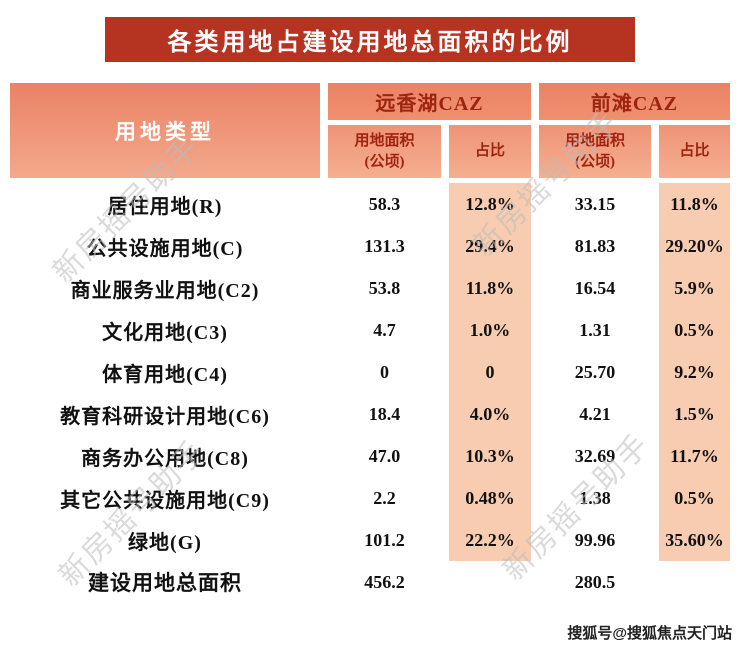 The width and height of the screenshot is (740, 647). I want to click on area-value: 18.4, so click(384, 413).